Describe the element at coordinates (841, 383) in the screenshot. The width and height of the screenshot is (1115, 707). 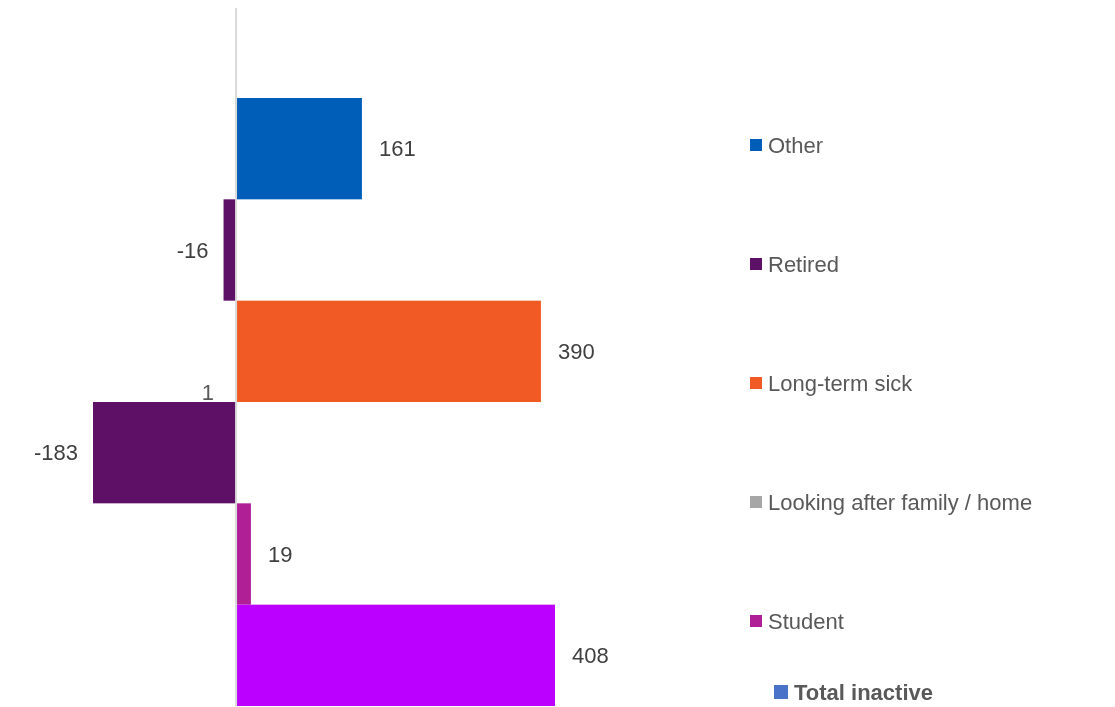
I see `legend-label: Long-term sick` at that location.